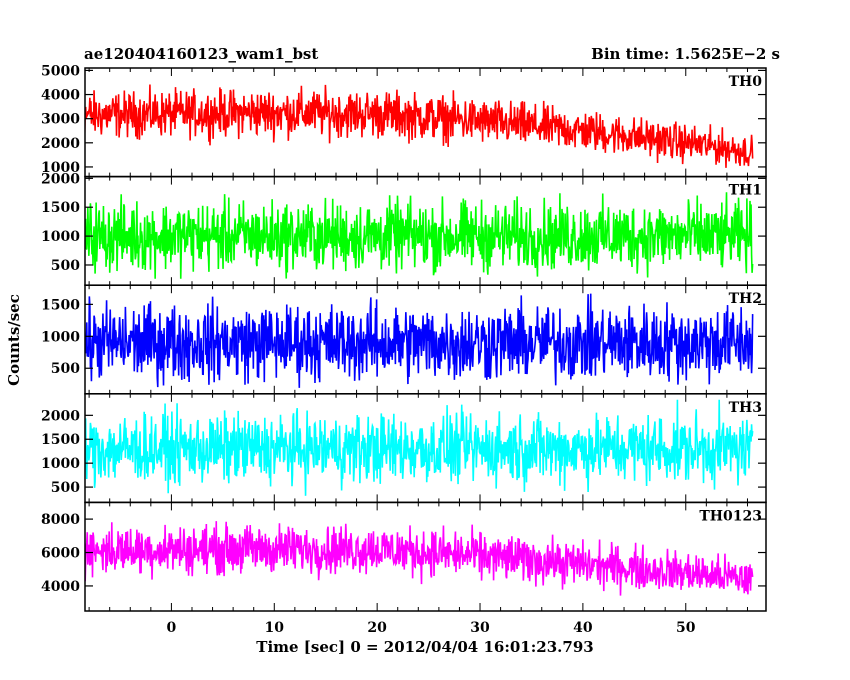 The width and height of the screenshot is (850, 680). Describe the element at coordinates (201, 54) in the screenshot. I see `plot-title: ae120404160123_wam1_bst` at that location.